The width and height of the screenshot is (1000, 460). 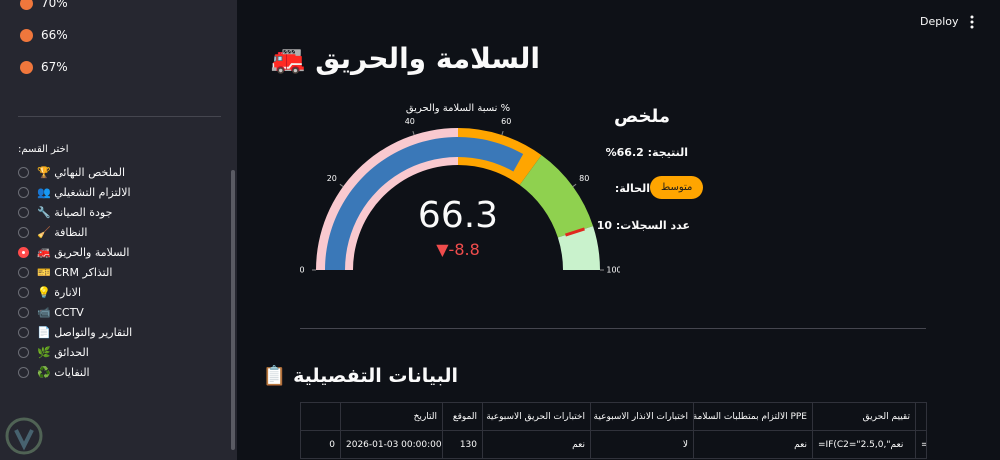 I want to click on radio-option: الانارة 💡, so click(x=49, y=292).